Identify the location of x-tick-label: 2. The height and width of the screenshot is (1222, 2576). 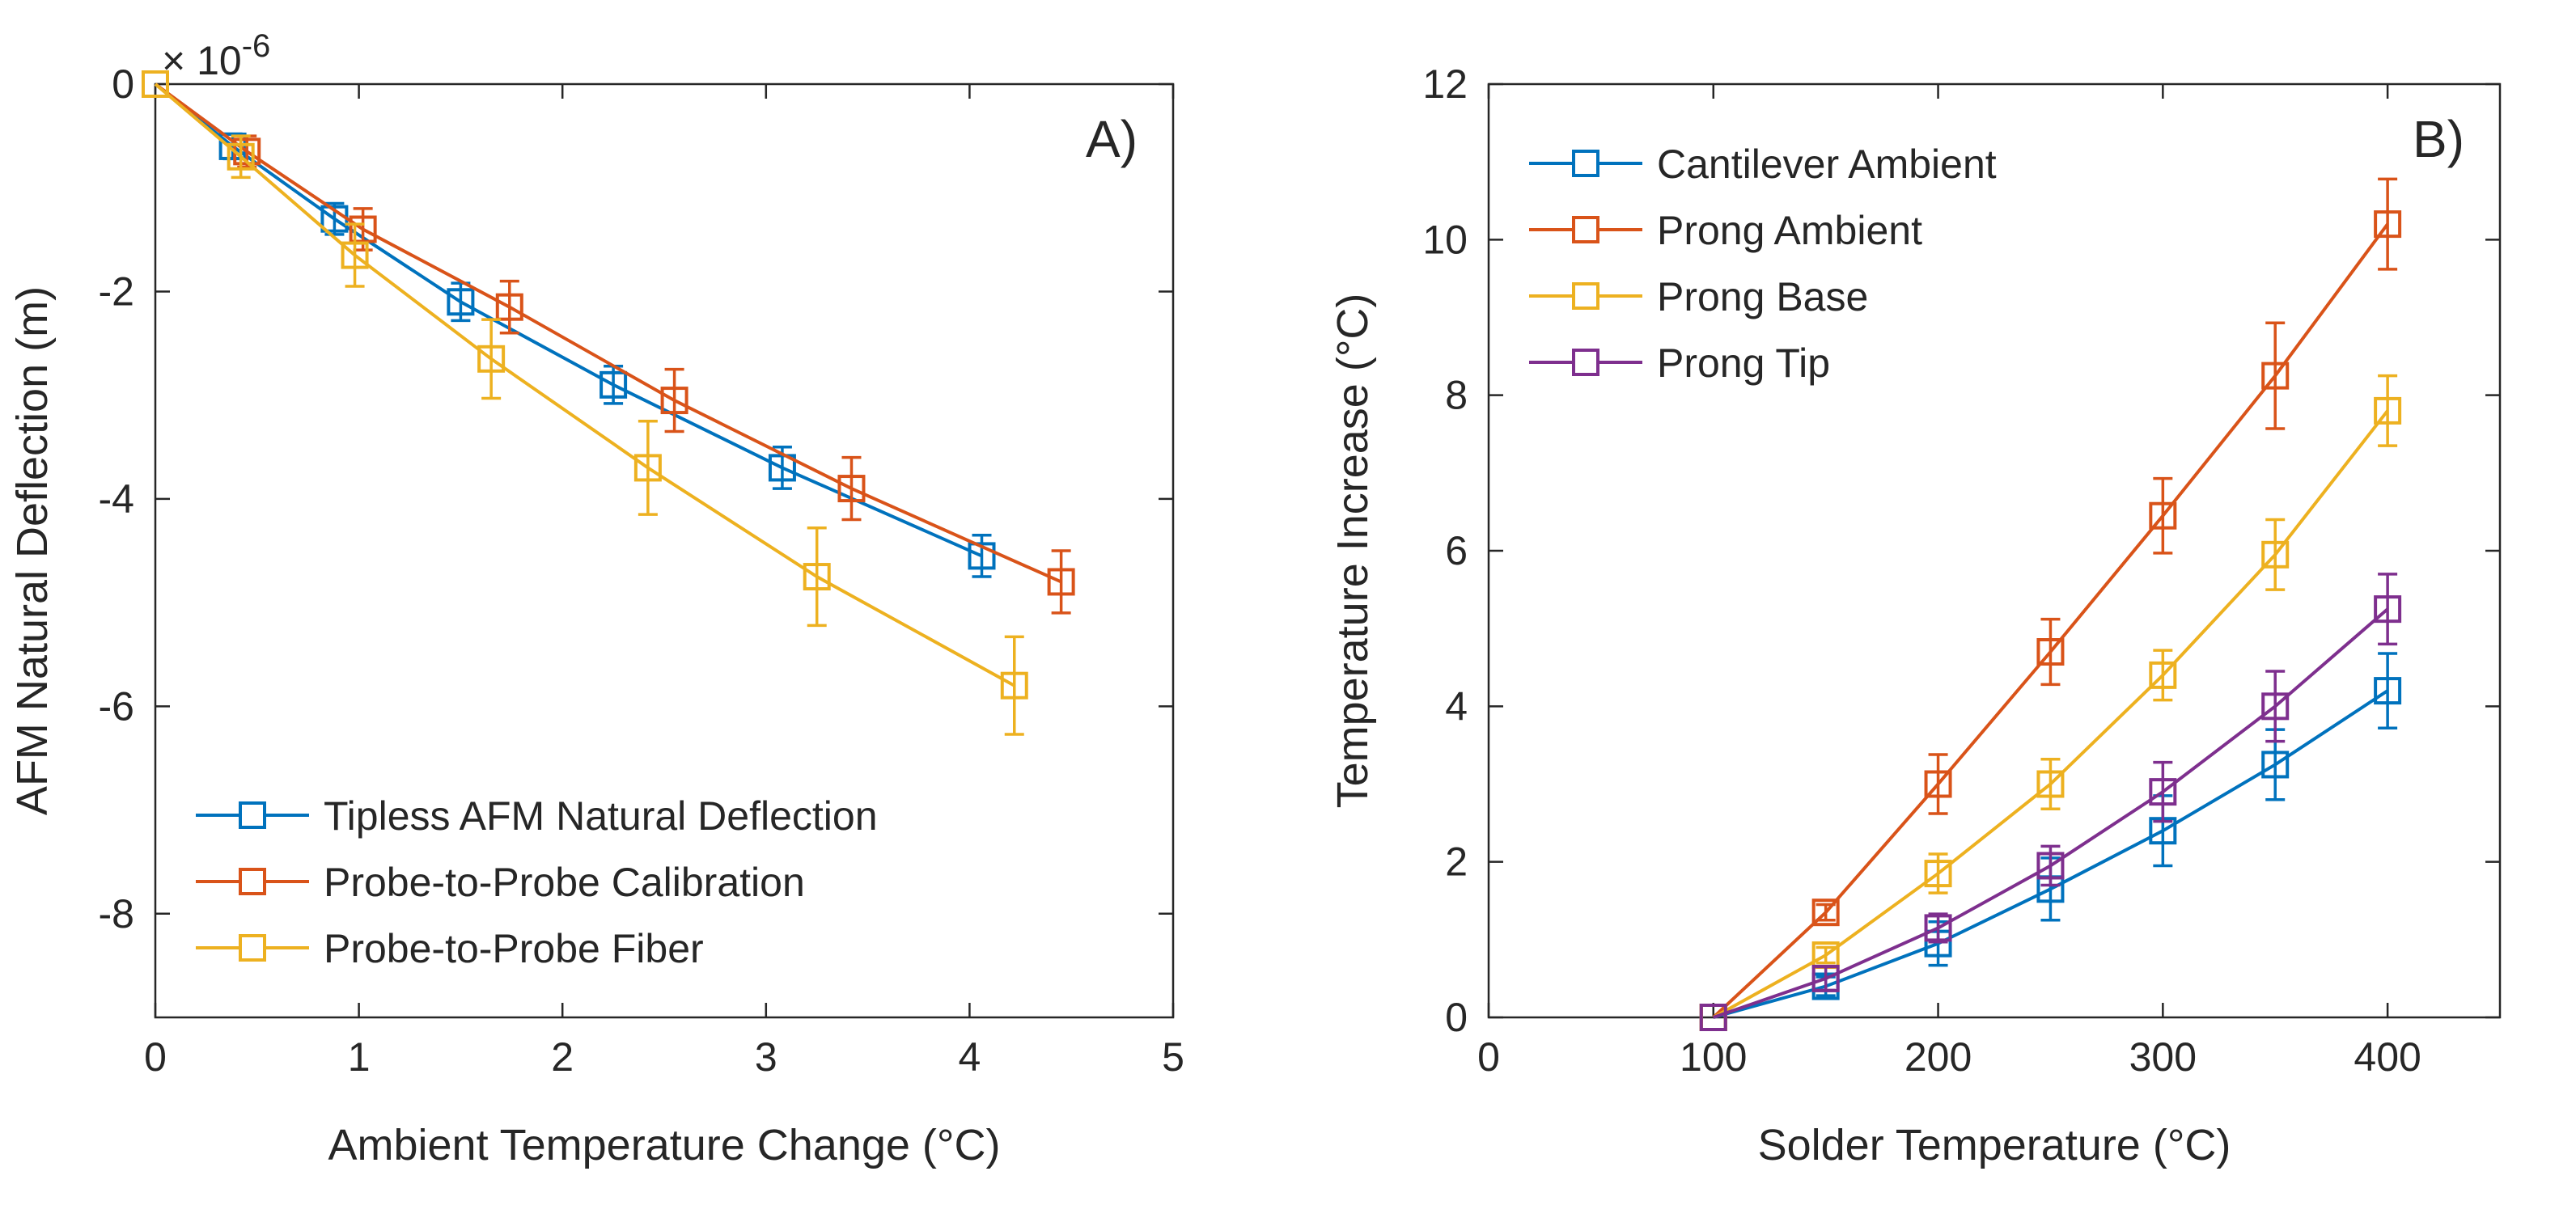
(562, 1057).